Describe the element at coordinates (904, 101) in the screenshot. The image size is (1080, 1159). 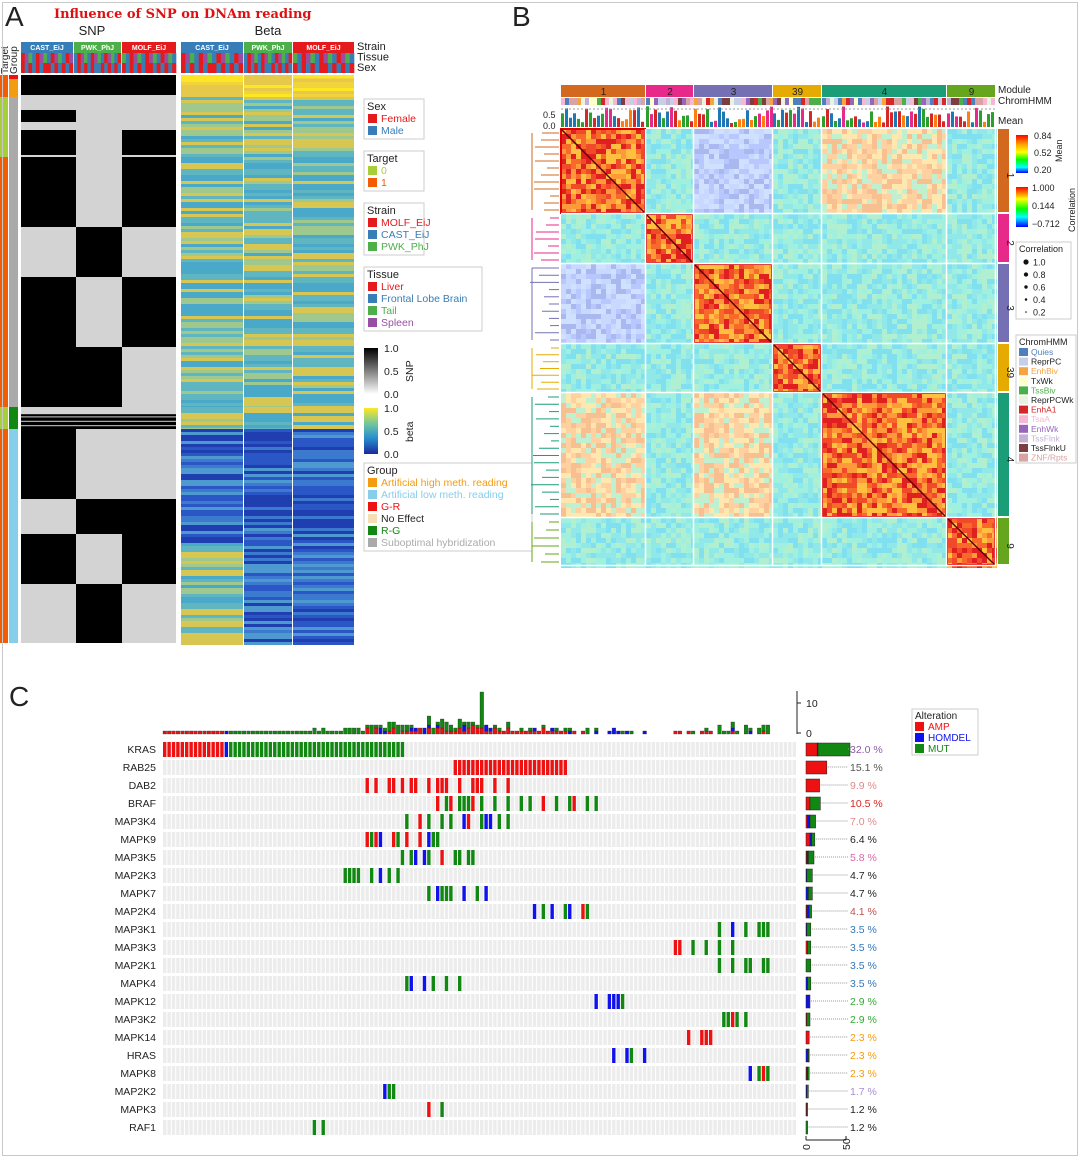
I see `chromhmm-cell` at that location.